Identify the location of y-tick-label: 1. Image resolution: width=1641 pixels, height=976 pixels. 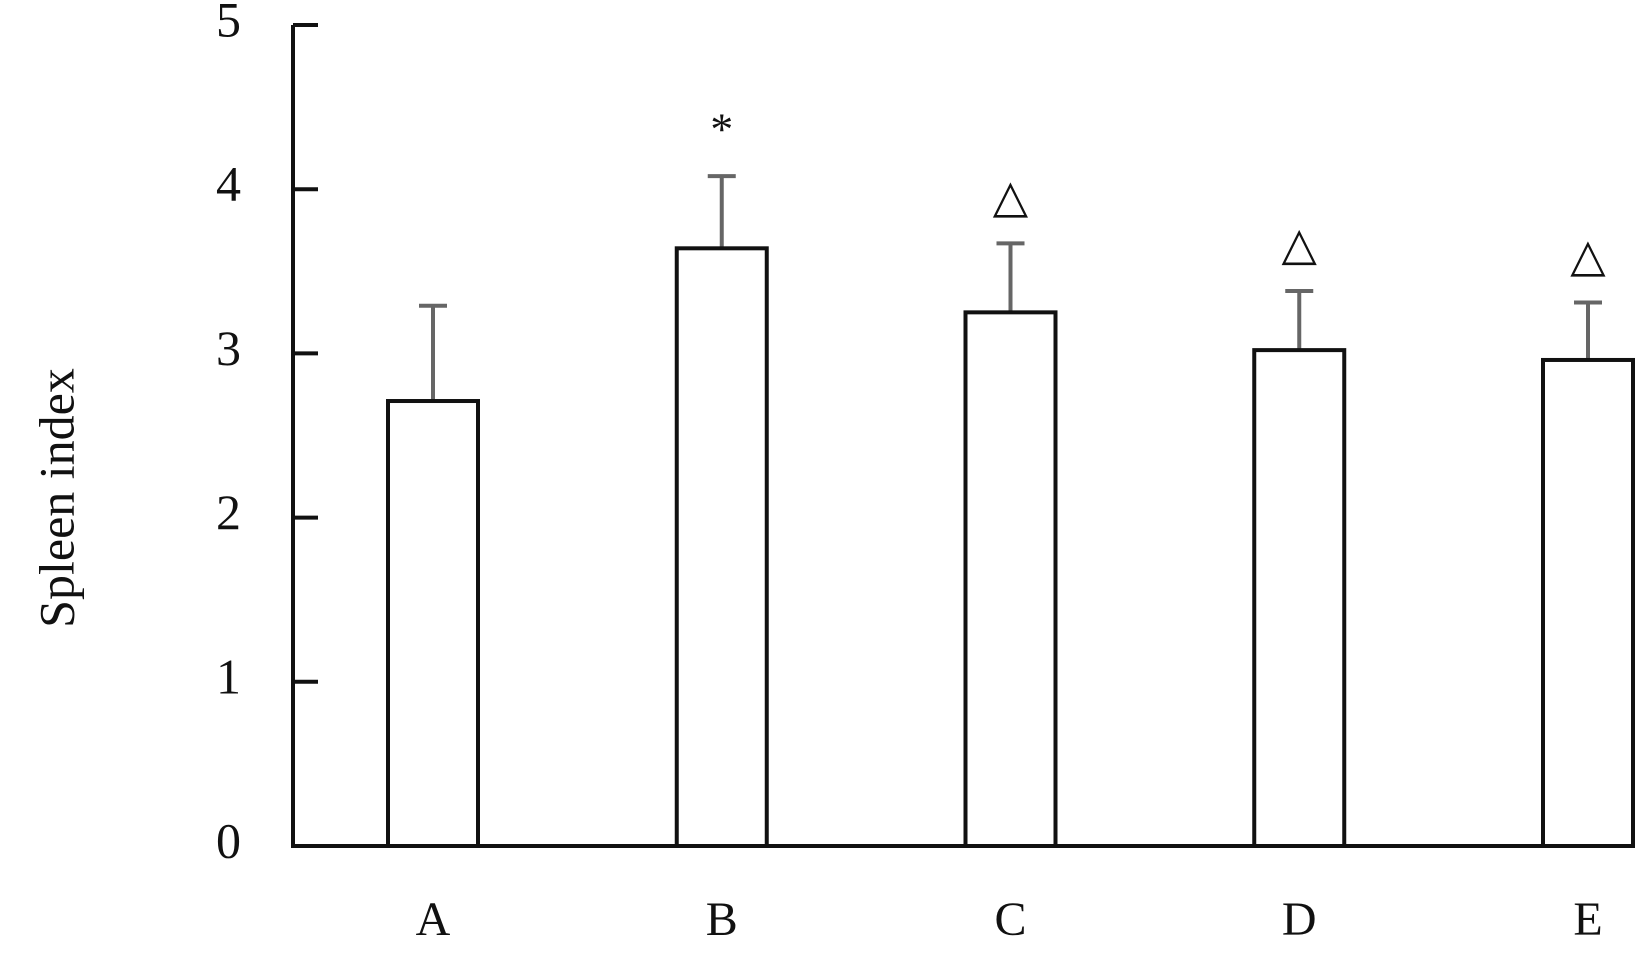
(228, 676).